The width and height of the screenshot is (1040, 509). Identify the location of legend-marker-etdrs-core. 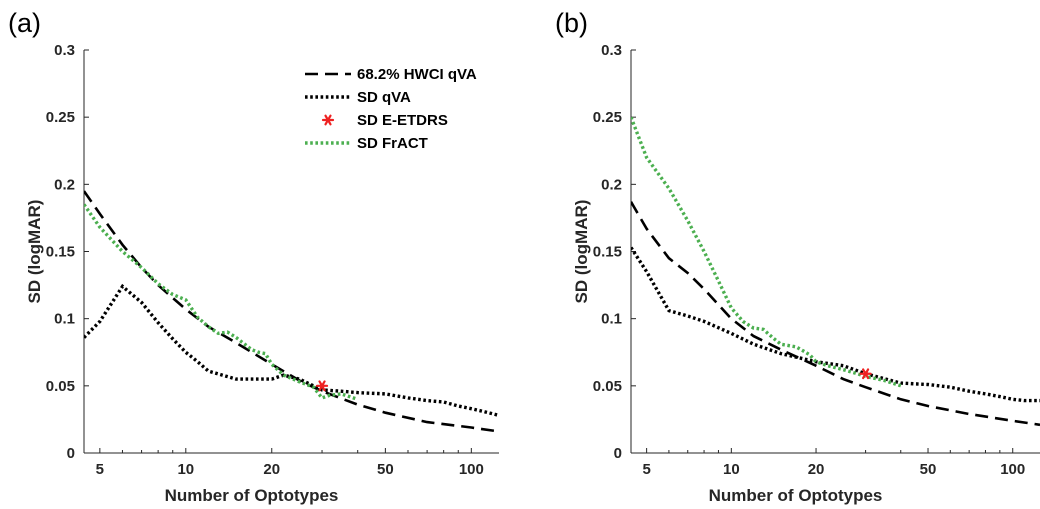
(328, 120).